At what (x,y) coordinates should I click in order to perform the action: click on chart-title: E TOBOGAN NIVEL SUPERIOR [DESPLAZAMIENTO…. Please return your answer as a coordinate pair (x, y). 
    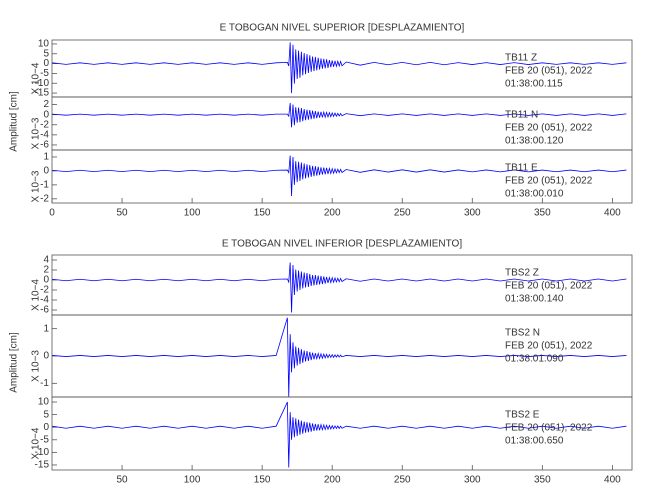
    Looking at the image, I should click on (342, 28).